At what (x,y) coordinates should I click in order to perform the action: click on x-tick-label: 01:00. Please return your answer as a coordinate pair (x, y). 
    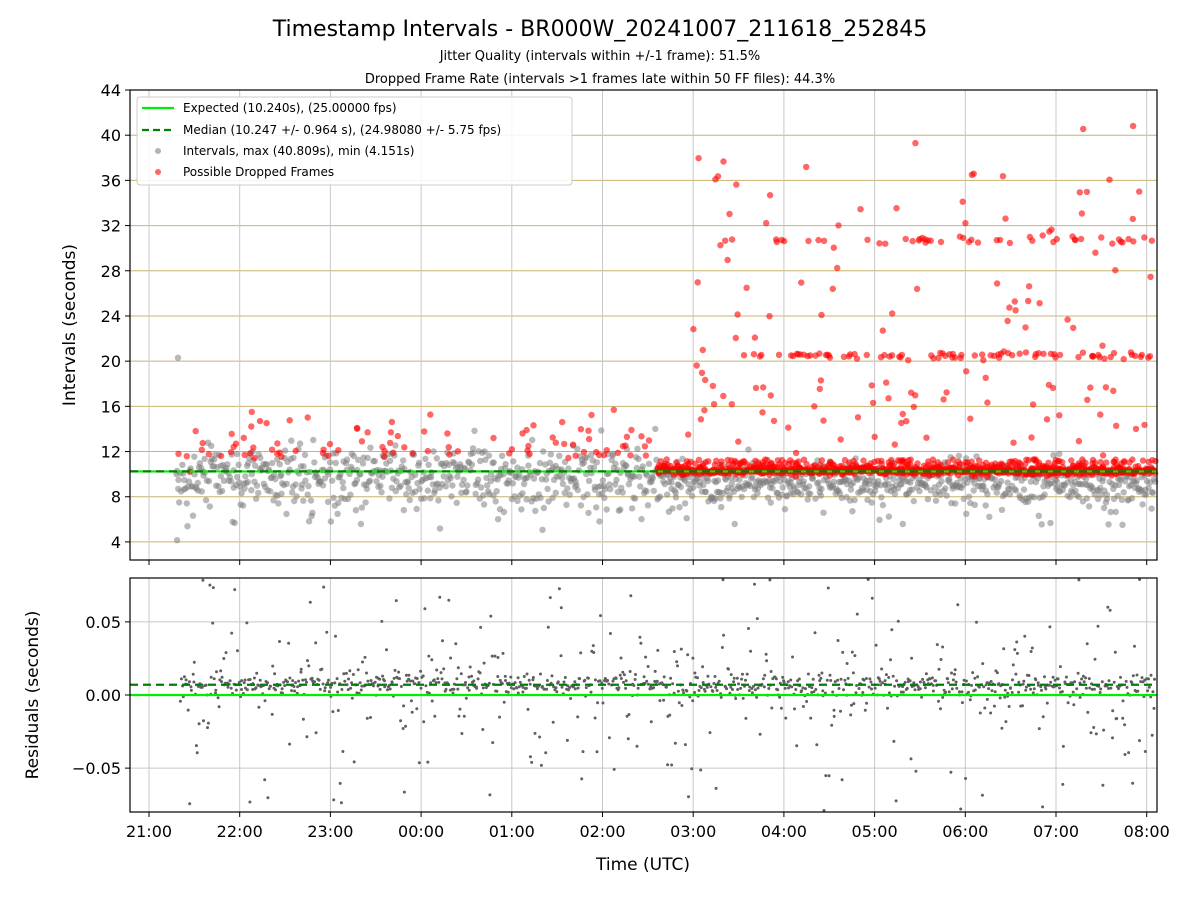
    Looking at the image, I should click on (512, 831).